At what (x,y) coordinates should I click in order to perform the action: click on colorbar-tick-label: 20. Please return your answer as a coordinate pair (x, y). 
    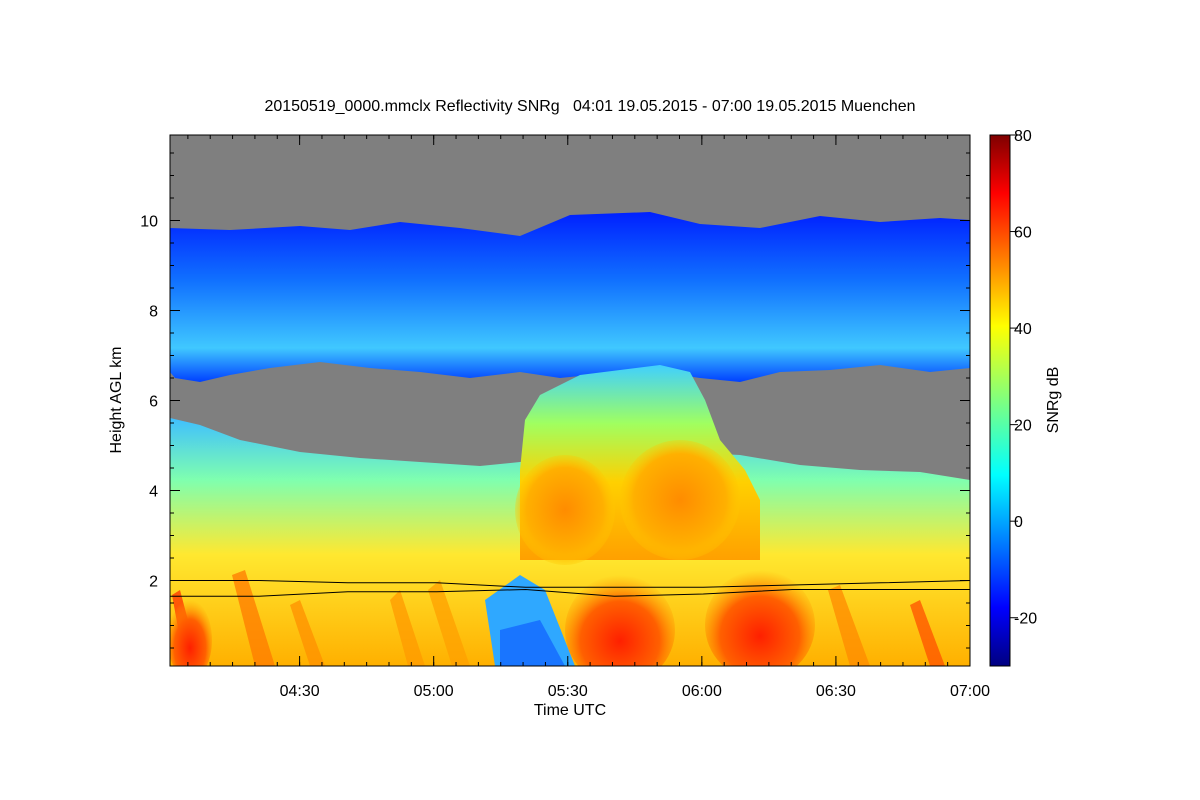
    Looking at the image, I should click on (1023, 426).